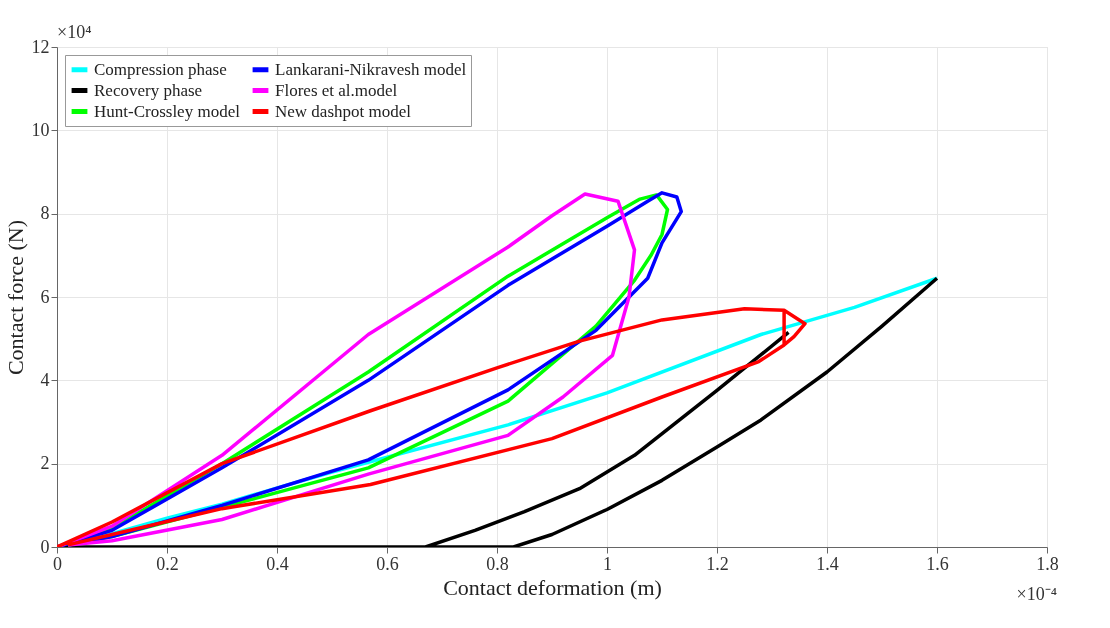 The height and width of the screenshot is (628, 1110). I want to click on x-tick-label: 0.6, so click(387, 563).